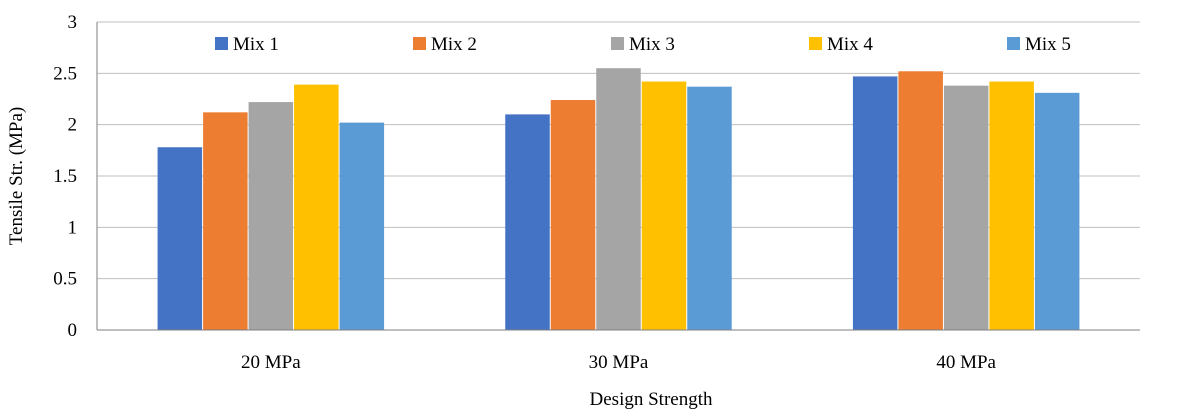 The width and height of the screenshot is (1177, 419). What do you see at coordinates (73, 22) in the screenshot?
I see `y-tick-label: 3` at bounding box center [73, 22].